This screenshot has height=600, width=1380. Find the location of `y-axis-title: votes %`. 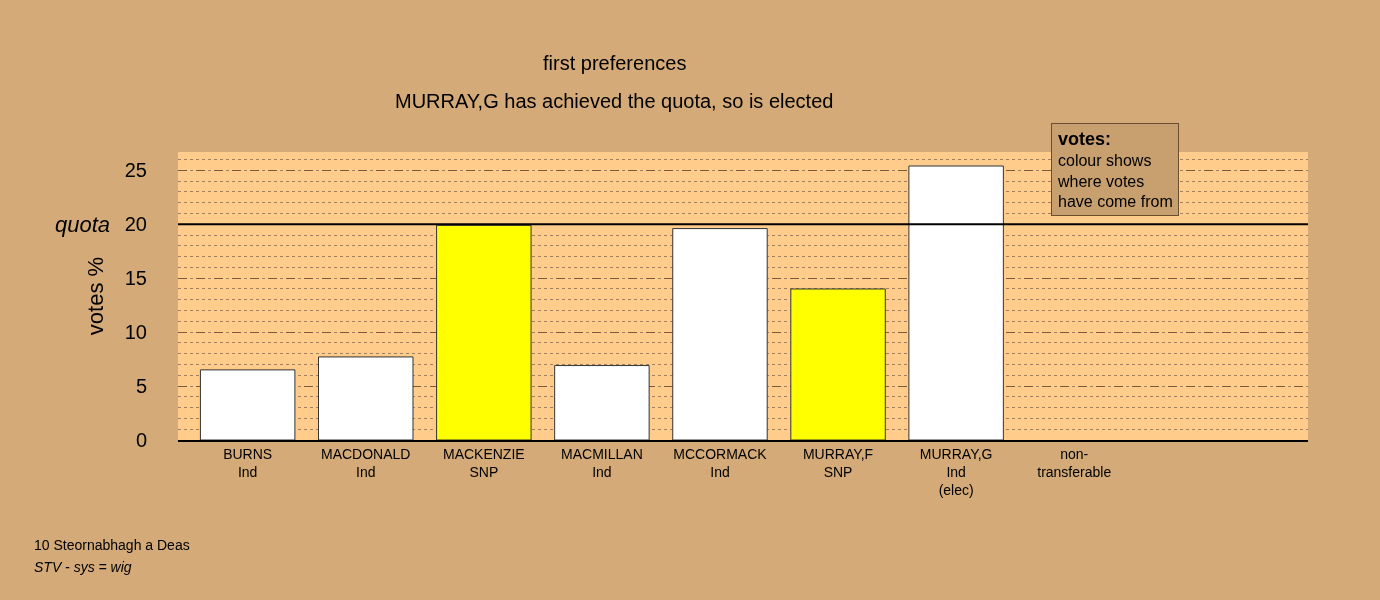

y-axis-title: votes % is located at coordinates (95, 296).